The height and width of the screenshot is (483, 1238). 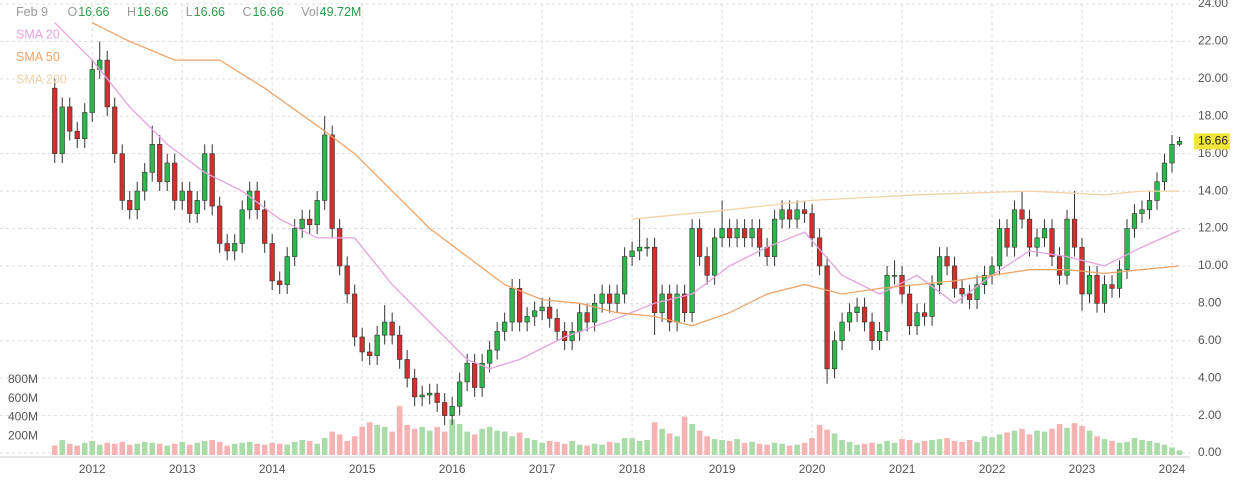 I want to click on volume-tick-label: 400M, so click(x=23, y=417).